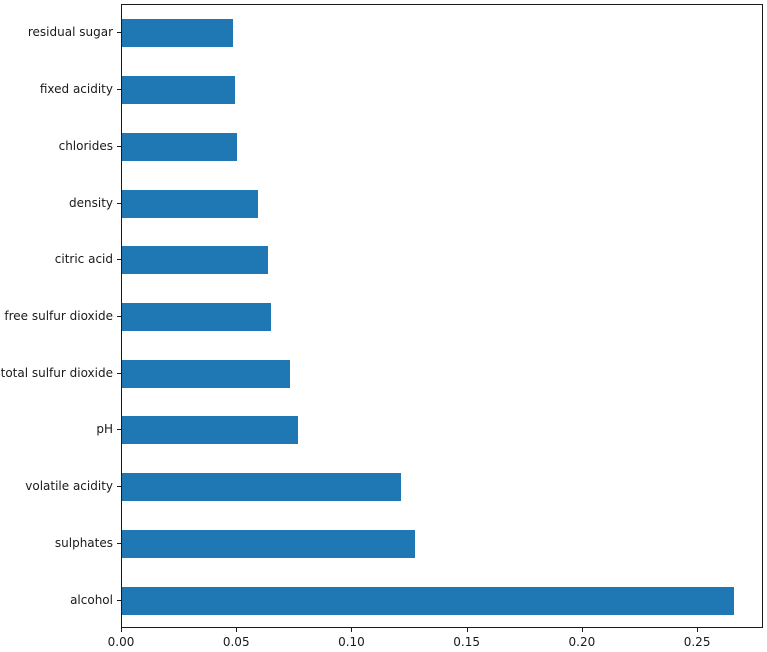 This screenshot has height=652, width=767. Describe the element at coordinates (91, 600) in the screenshot. I see `y-tick-label-alcohol: alcohol` at that location.